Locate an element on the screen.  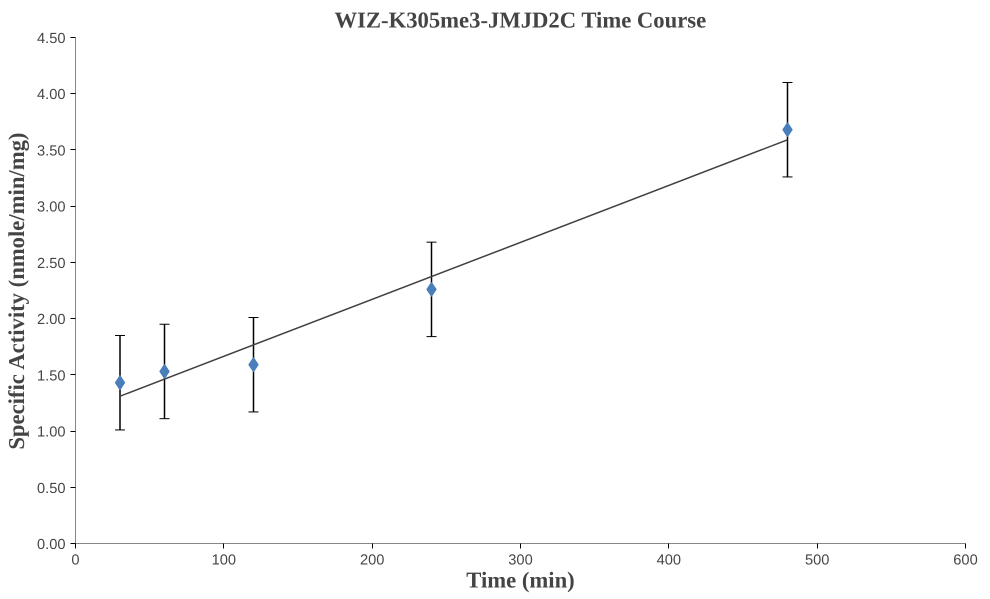
y-tick-label: 2.50 is located at coordinates (51, 264).